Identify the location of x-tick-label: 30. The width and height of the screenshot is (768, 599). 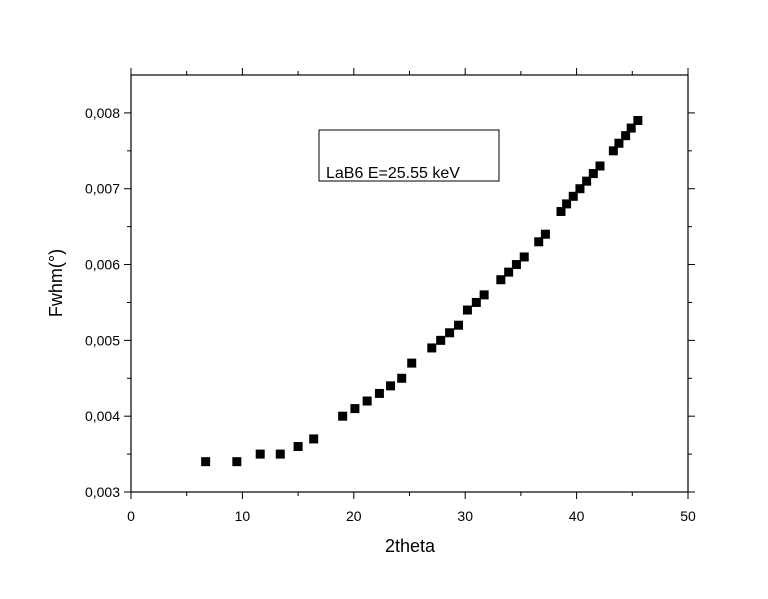
(465, 516).